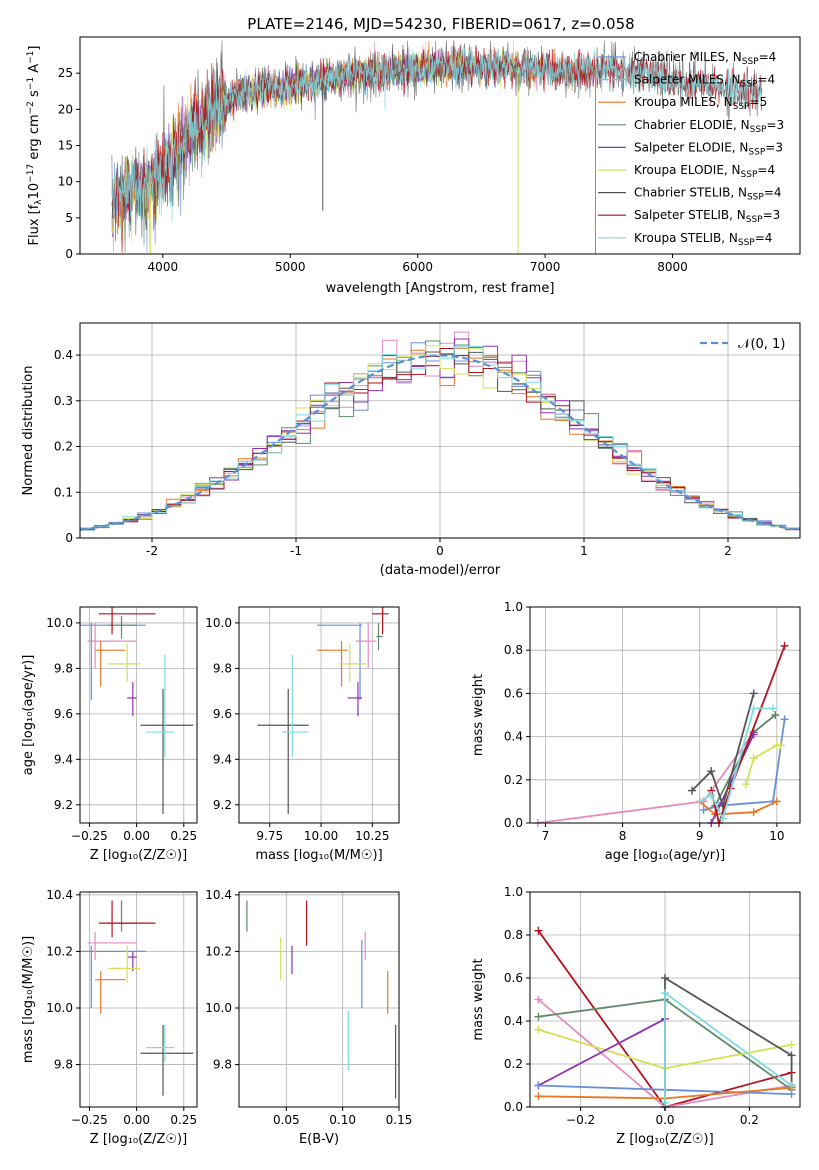 The width and height of the screenshot is (819, 1170). Describe the element at coordinates (683, 102) in the screenshot. I see `legend-label-text: Kroupa MILES, N` at that location.